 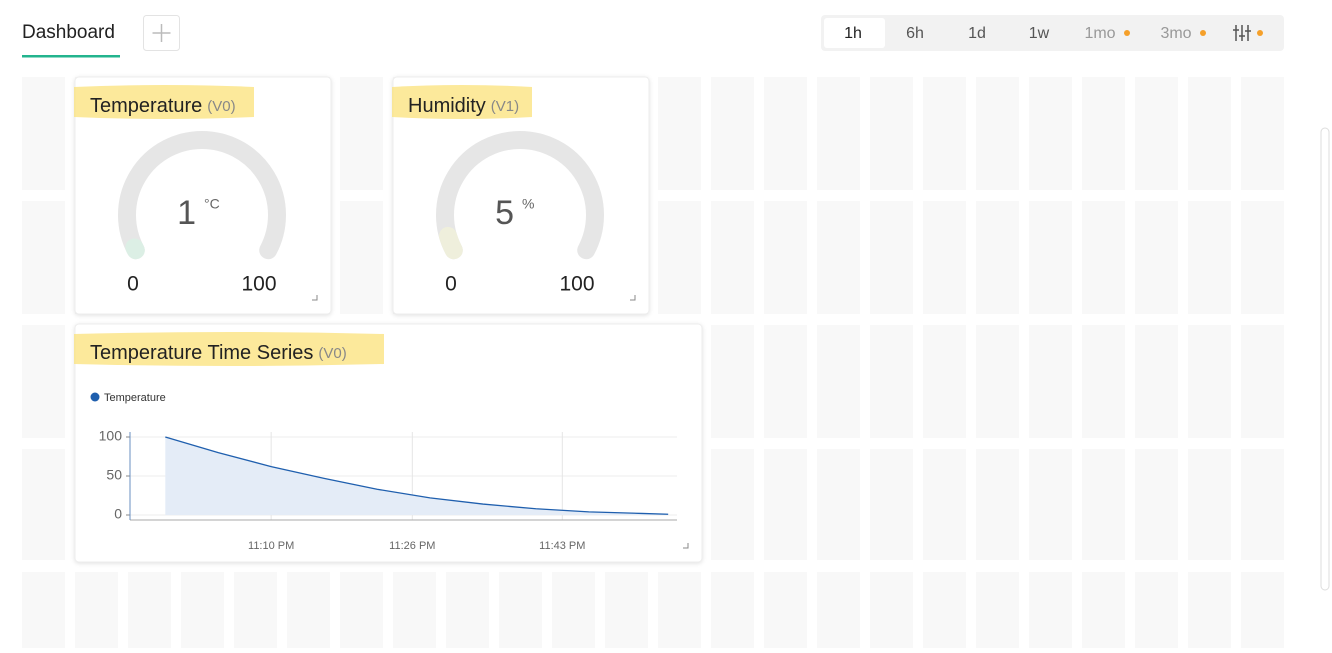 What do you see at coordinates (95, 397) in the screenshot?
I see `legend-swatch` at bounding box center [95, 397].